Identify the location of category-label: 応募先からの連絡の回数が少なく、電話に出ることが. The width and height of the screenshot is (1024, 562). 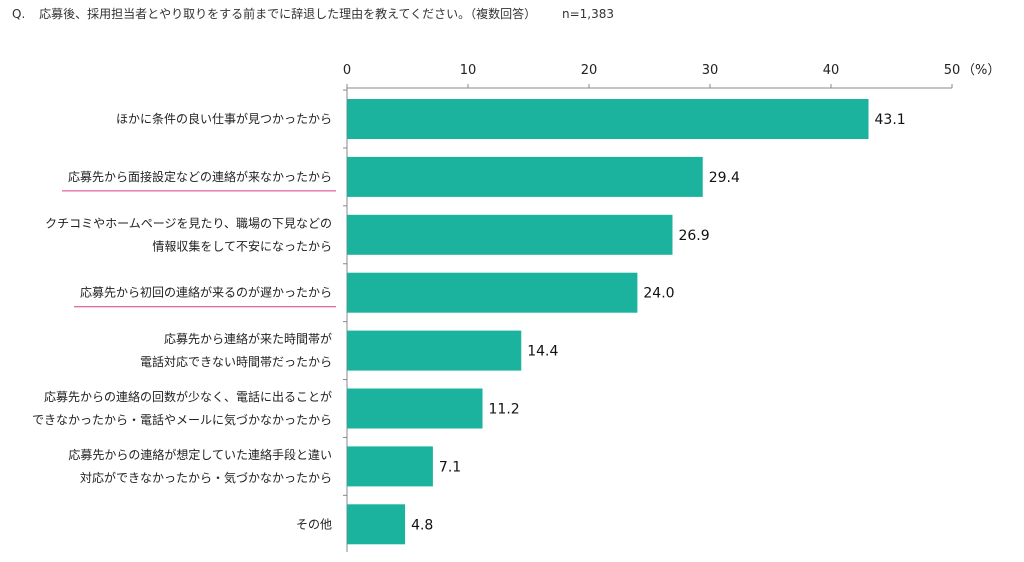
(188, 396).